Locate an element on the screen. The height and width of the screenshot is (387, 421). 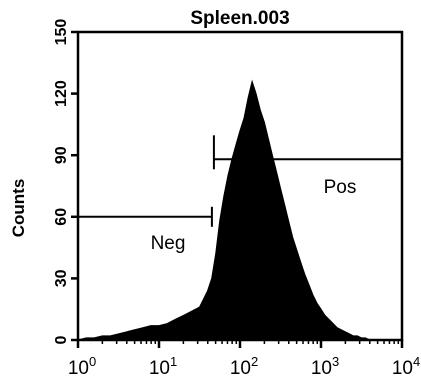
x-tick-label-10000: 10⁴ is located at coordinates (406, 366).